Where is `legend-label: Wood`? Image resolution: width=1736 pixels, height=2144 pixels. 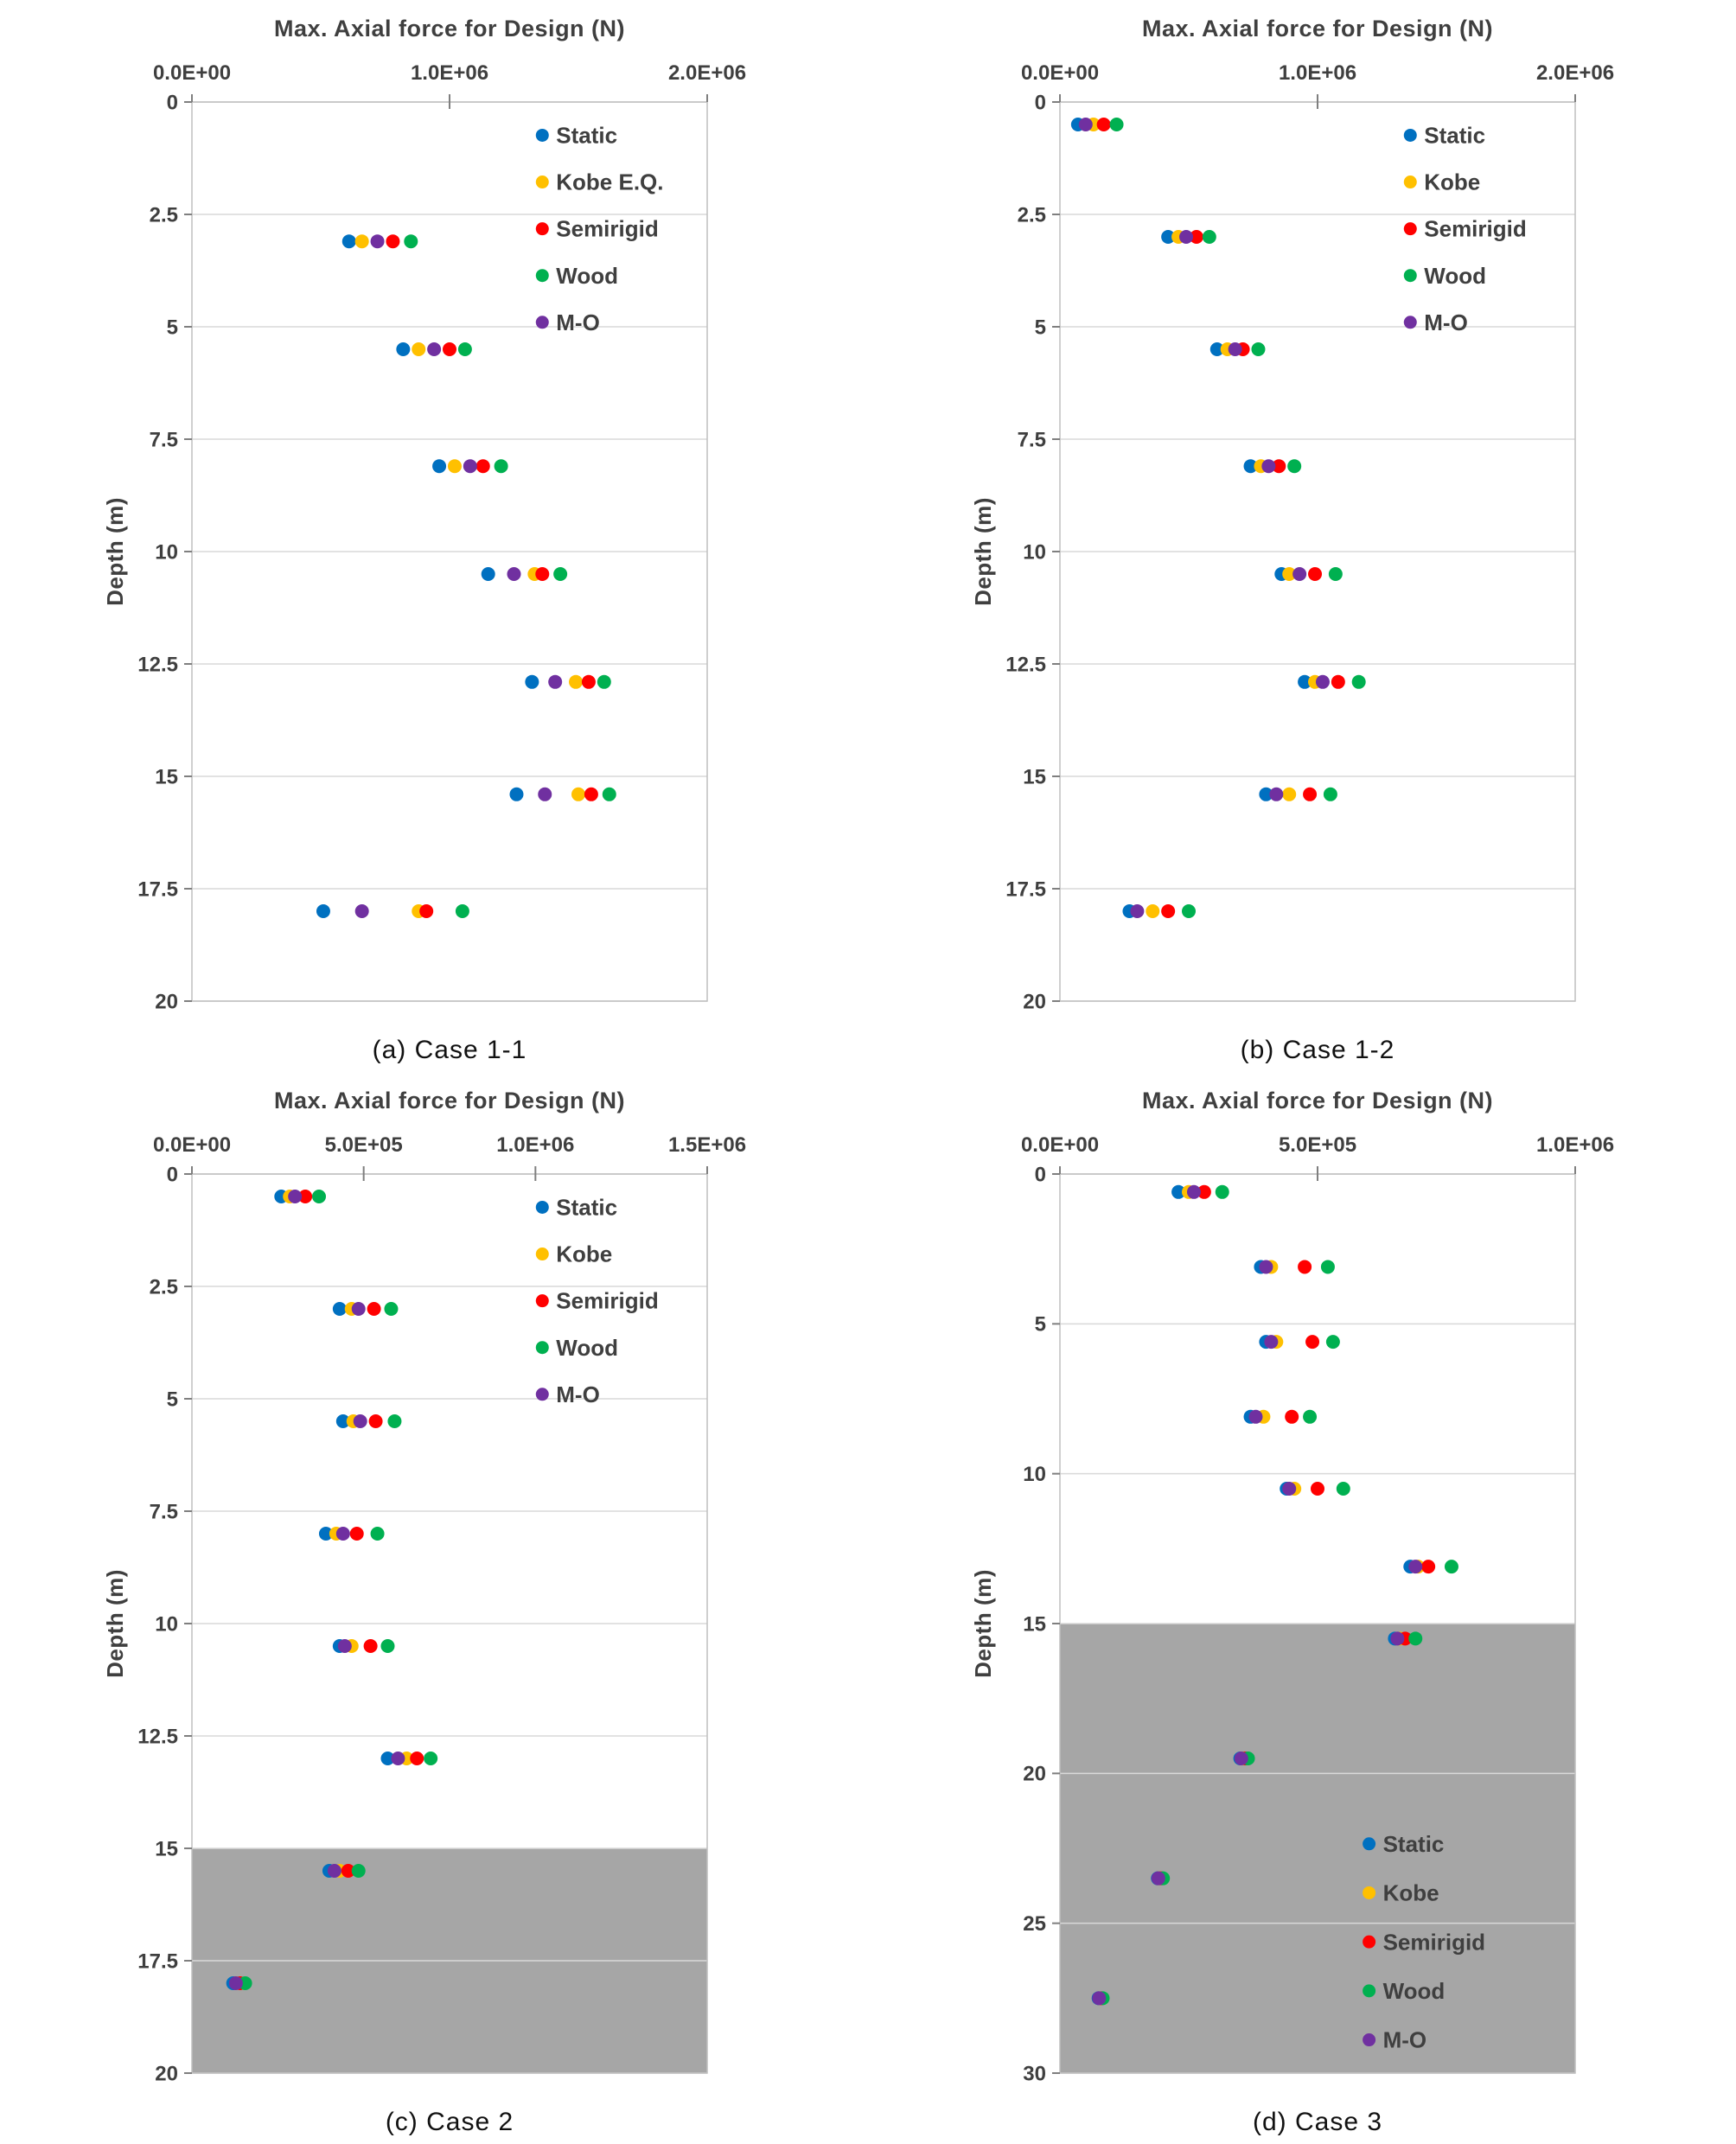
legend-label: Wood is located at coordinates (1455, 276).